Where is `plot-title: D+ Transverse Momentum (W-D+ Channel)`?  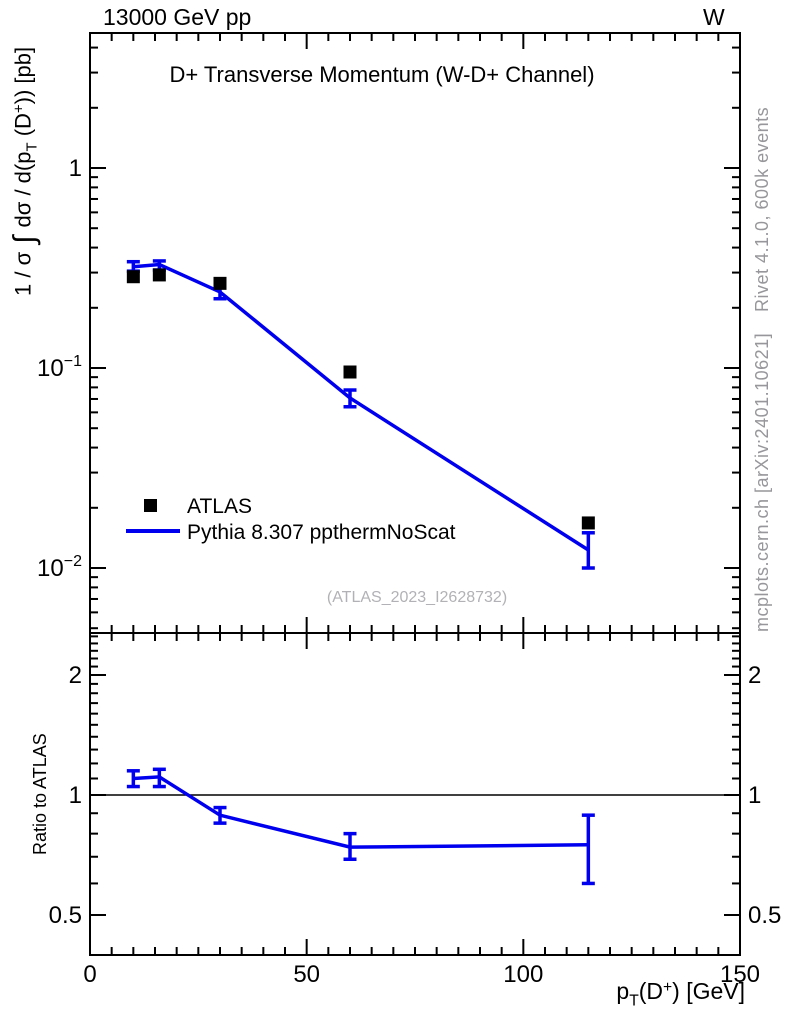 plot-title: D+ Transverse Momentum (W-D+ Channel) is located at coordinates (382, 74).